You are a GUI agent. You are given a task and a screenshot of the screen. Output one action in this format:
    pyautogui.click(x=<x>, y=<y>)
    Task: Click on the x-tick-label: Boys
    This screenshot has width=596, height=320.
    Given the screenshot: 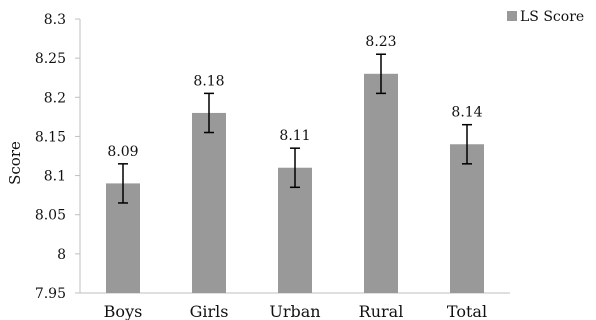 What is the action you would take?
    pyautogui.click(x=123, y=311)
    